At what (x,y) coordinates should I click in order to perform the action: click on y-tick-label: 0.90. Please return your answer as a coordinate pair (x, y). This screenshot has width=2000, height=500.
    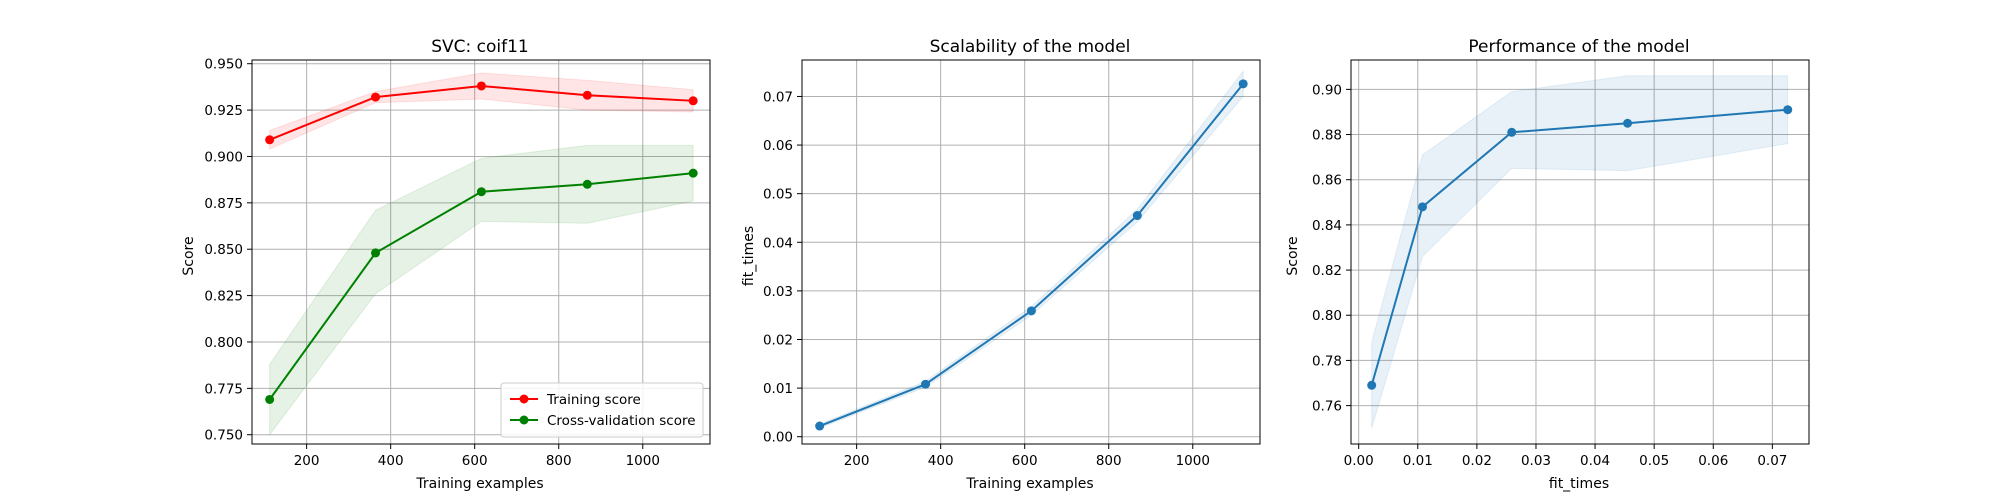
    Looking at the image, I should click on (1327, 90).